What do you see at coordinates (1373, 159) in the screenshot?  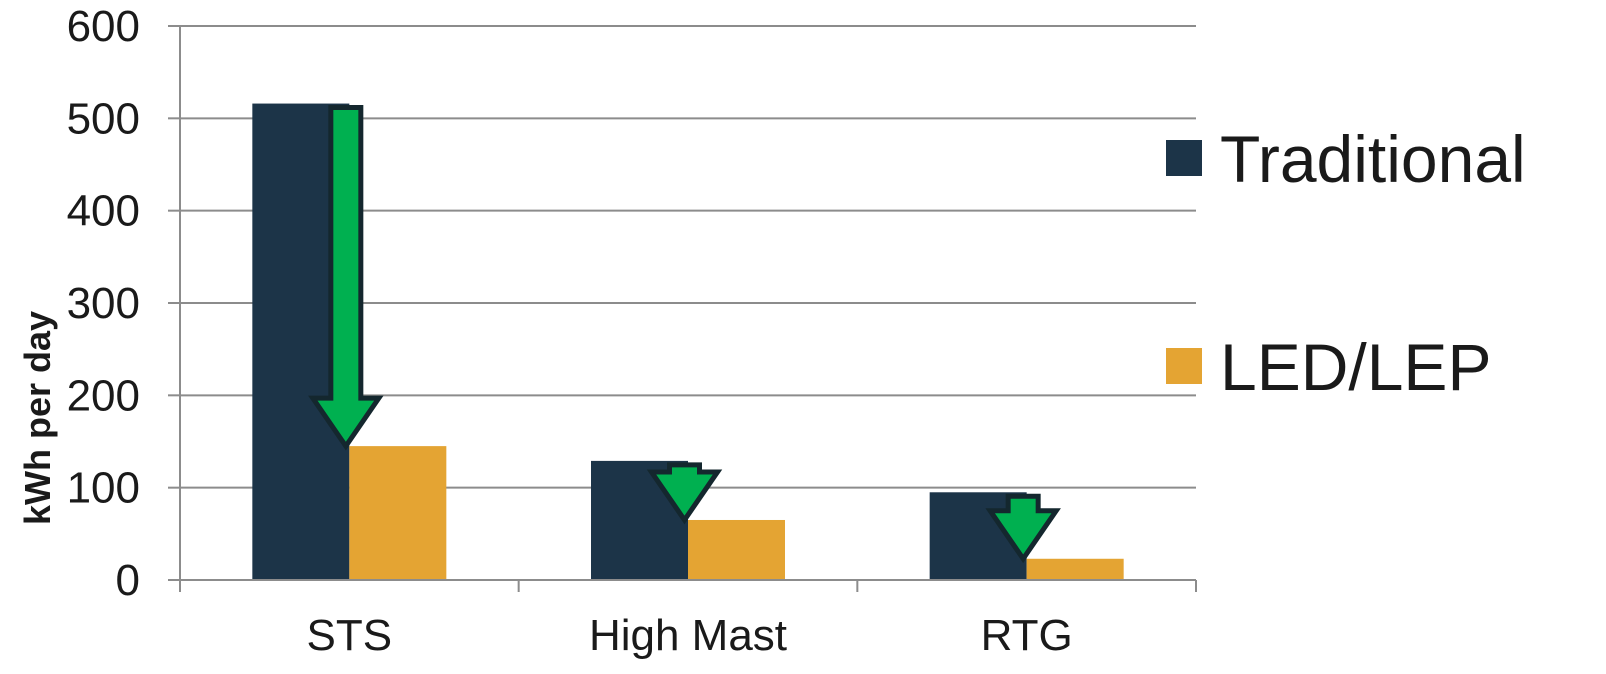 I see `legend-label: Traditional` at bounding box center [1373, 159].